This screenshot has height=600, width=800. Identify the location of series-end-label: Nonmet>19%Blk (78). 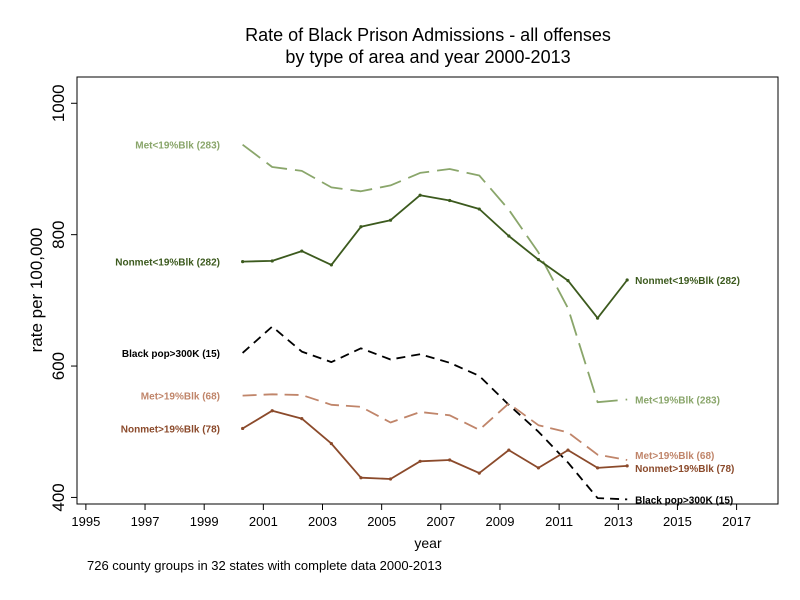
(684, 469).